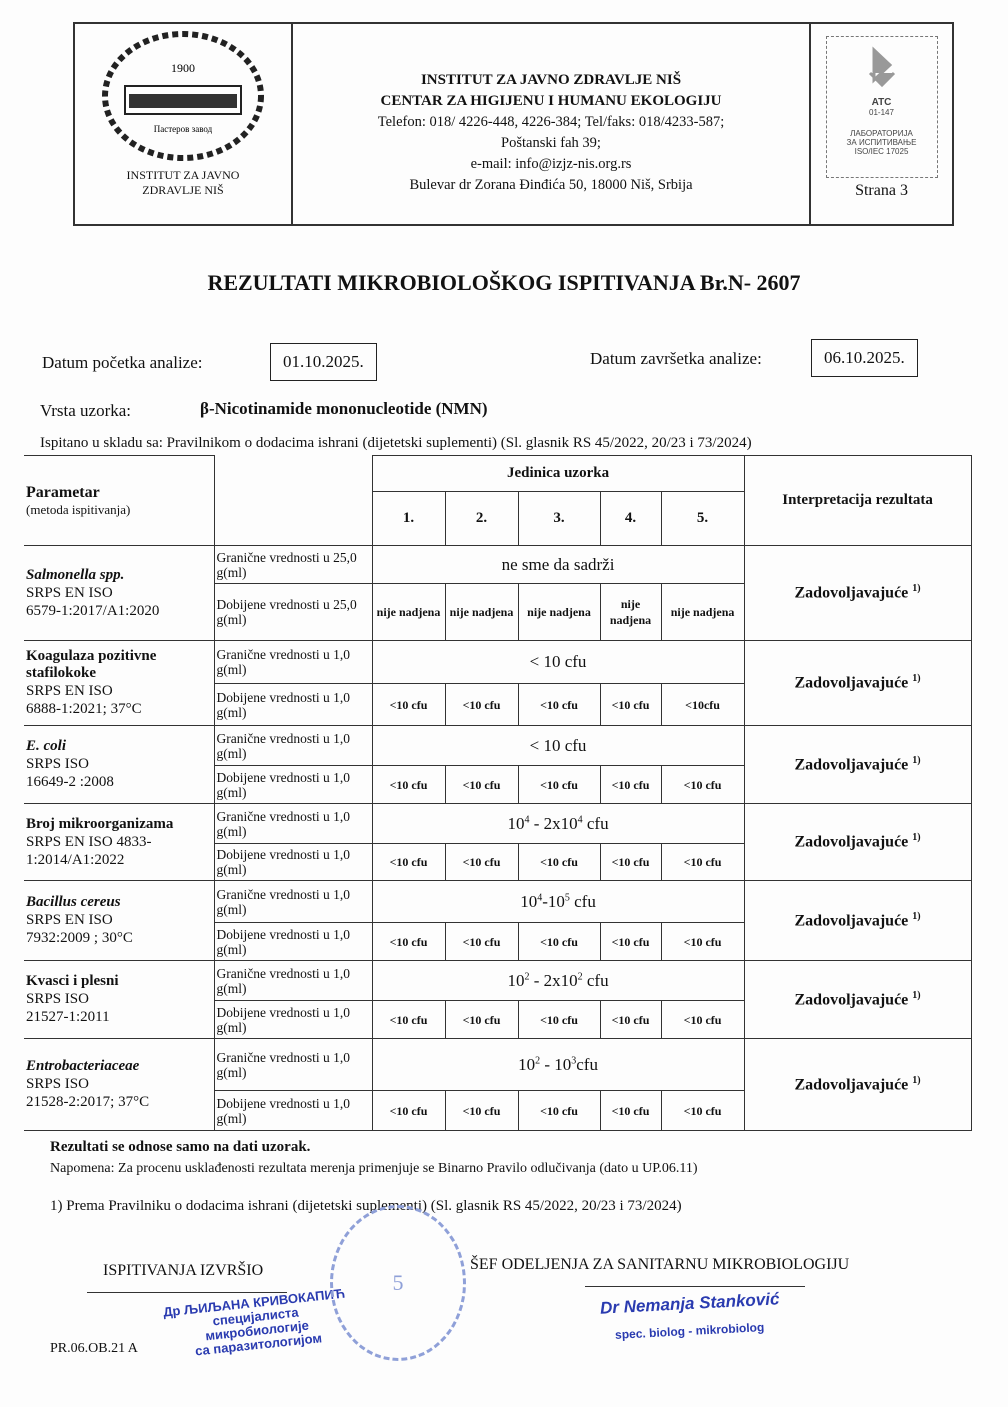 The height and width of the screenshot is (1407, 1008). I want to click on result-value: <10cfu, so click(702, 704).